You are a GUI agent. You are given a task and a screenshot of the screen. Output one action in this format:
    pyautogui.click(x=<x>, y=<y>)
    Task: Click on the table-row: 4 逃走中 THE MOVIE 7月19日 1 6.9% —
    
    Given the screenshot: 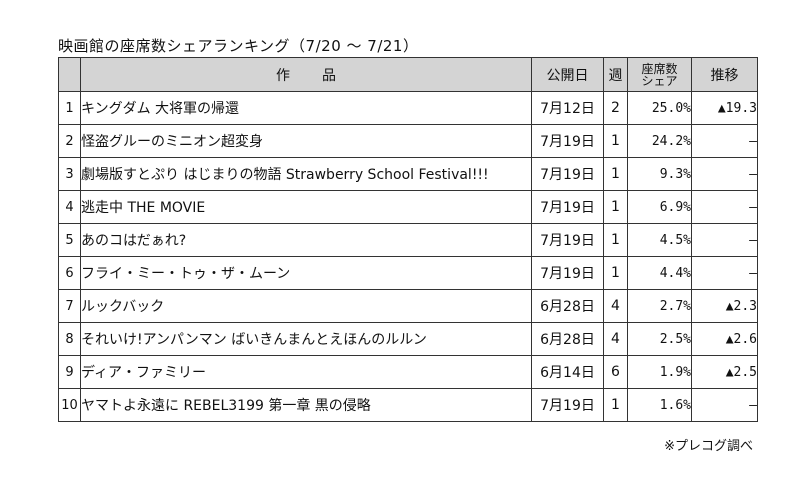 What is the action you would take?
    pyautogui.click(x=408, y=207)
    